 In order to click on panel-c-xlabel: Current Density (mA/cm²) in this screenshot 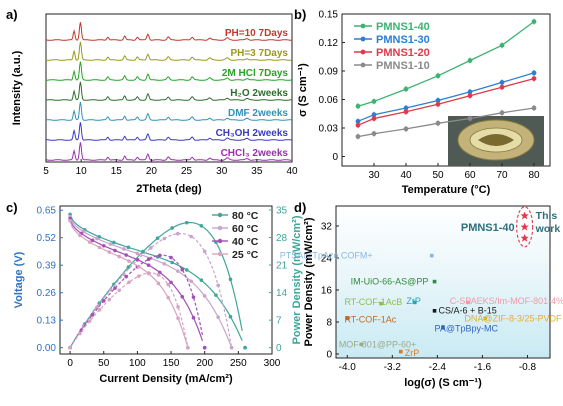, I will do `click(166, 379)`.